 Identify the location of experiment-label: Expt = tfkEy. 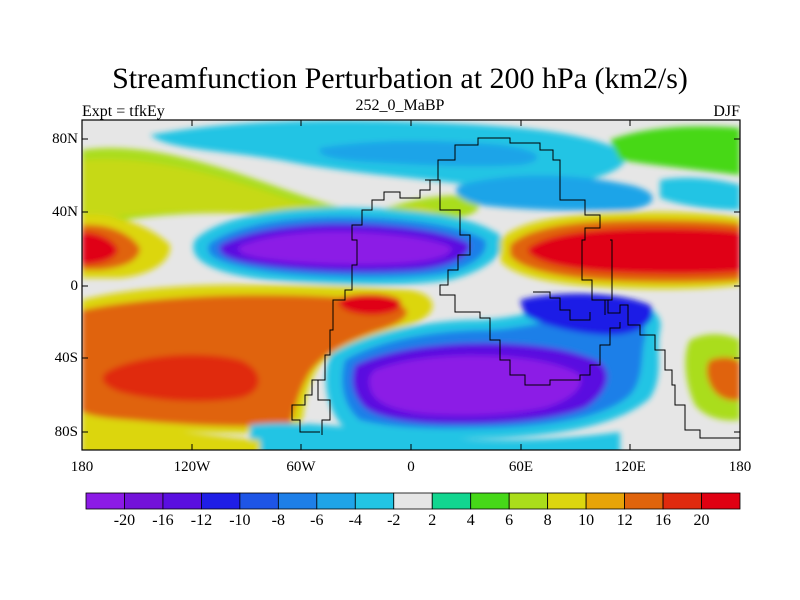
(123, 111).